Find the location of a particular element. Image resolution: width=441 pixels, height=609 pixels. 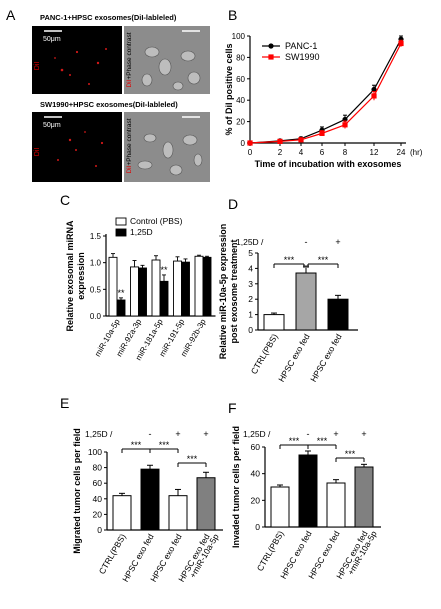

f-y-tick-label: 40 is located at coordinates (256, 474).